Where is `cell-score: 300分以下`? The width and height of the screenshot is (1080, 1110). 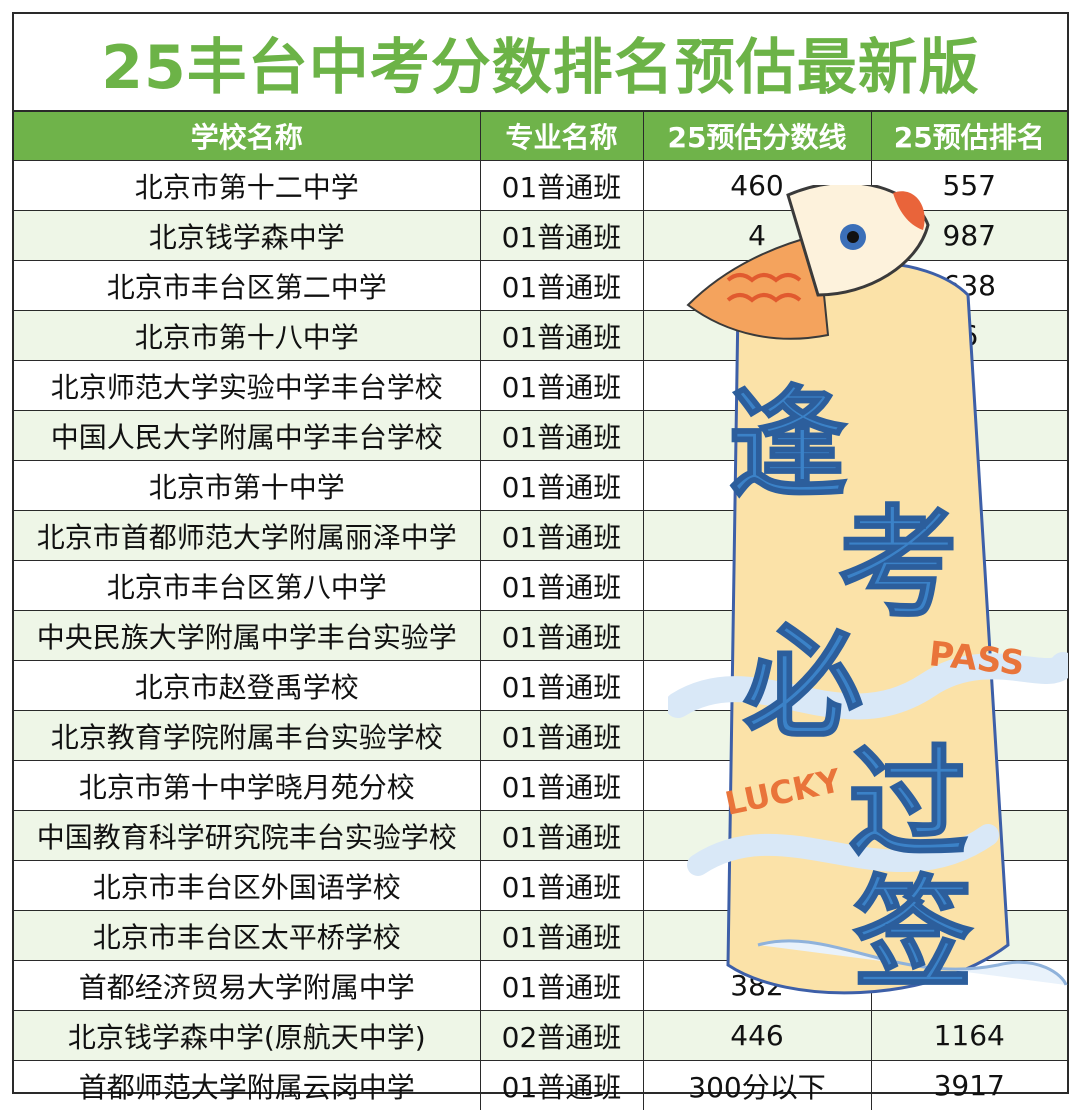 cell-score: 300分以下 is located at coordinates (757, 1085).